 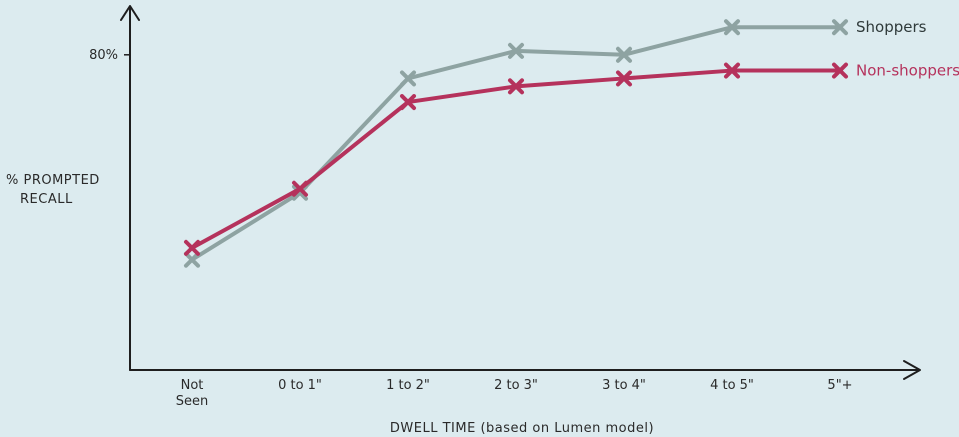 I want to click on legend: Shoppers Non-shoppers, so click(x=907, y=48).